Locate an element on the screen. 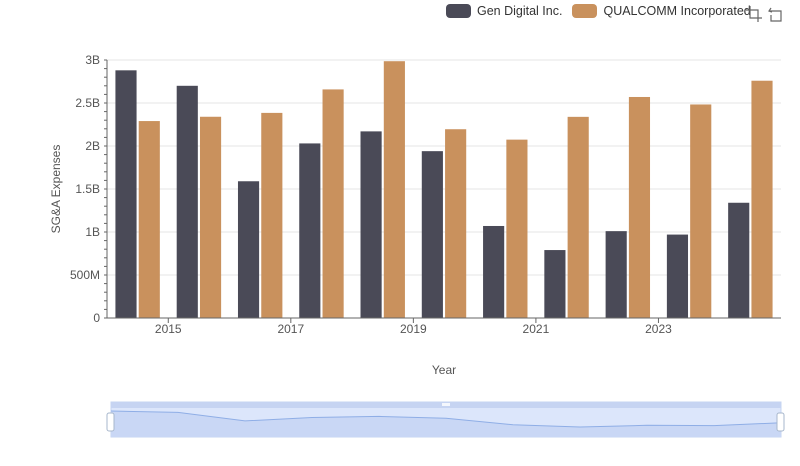 This screenshot has height=466, width=800. x-tick-label: 2017 is located at coordinates (290, 329).